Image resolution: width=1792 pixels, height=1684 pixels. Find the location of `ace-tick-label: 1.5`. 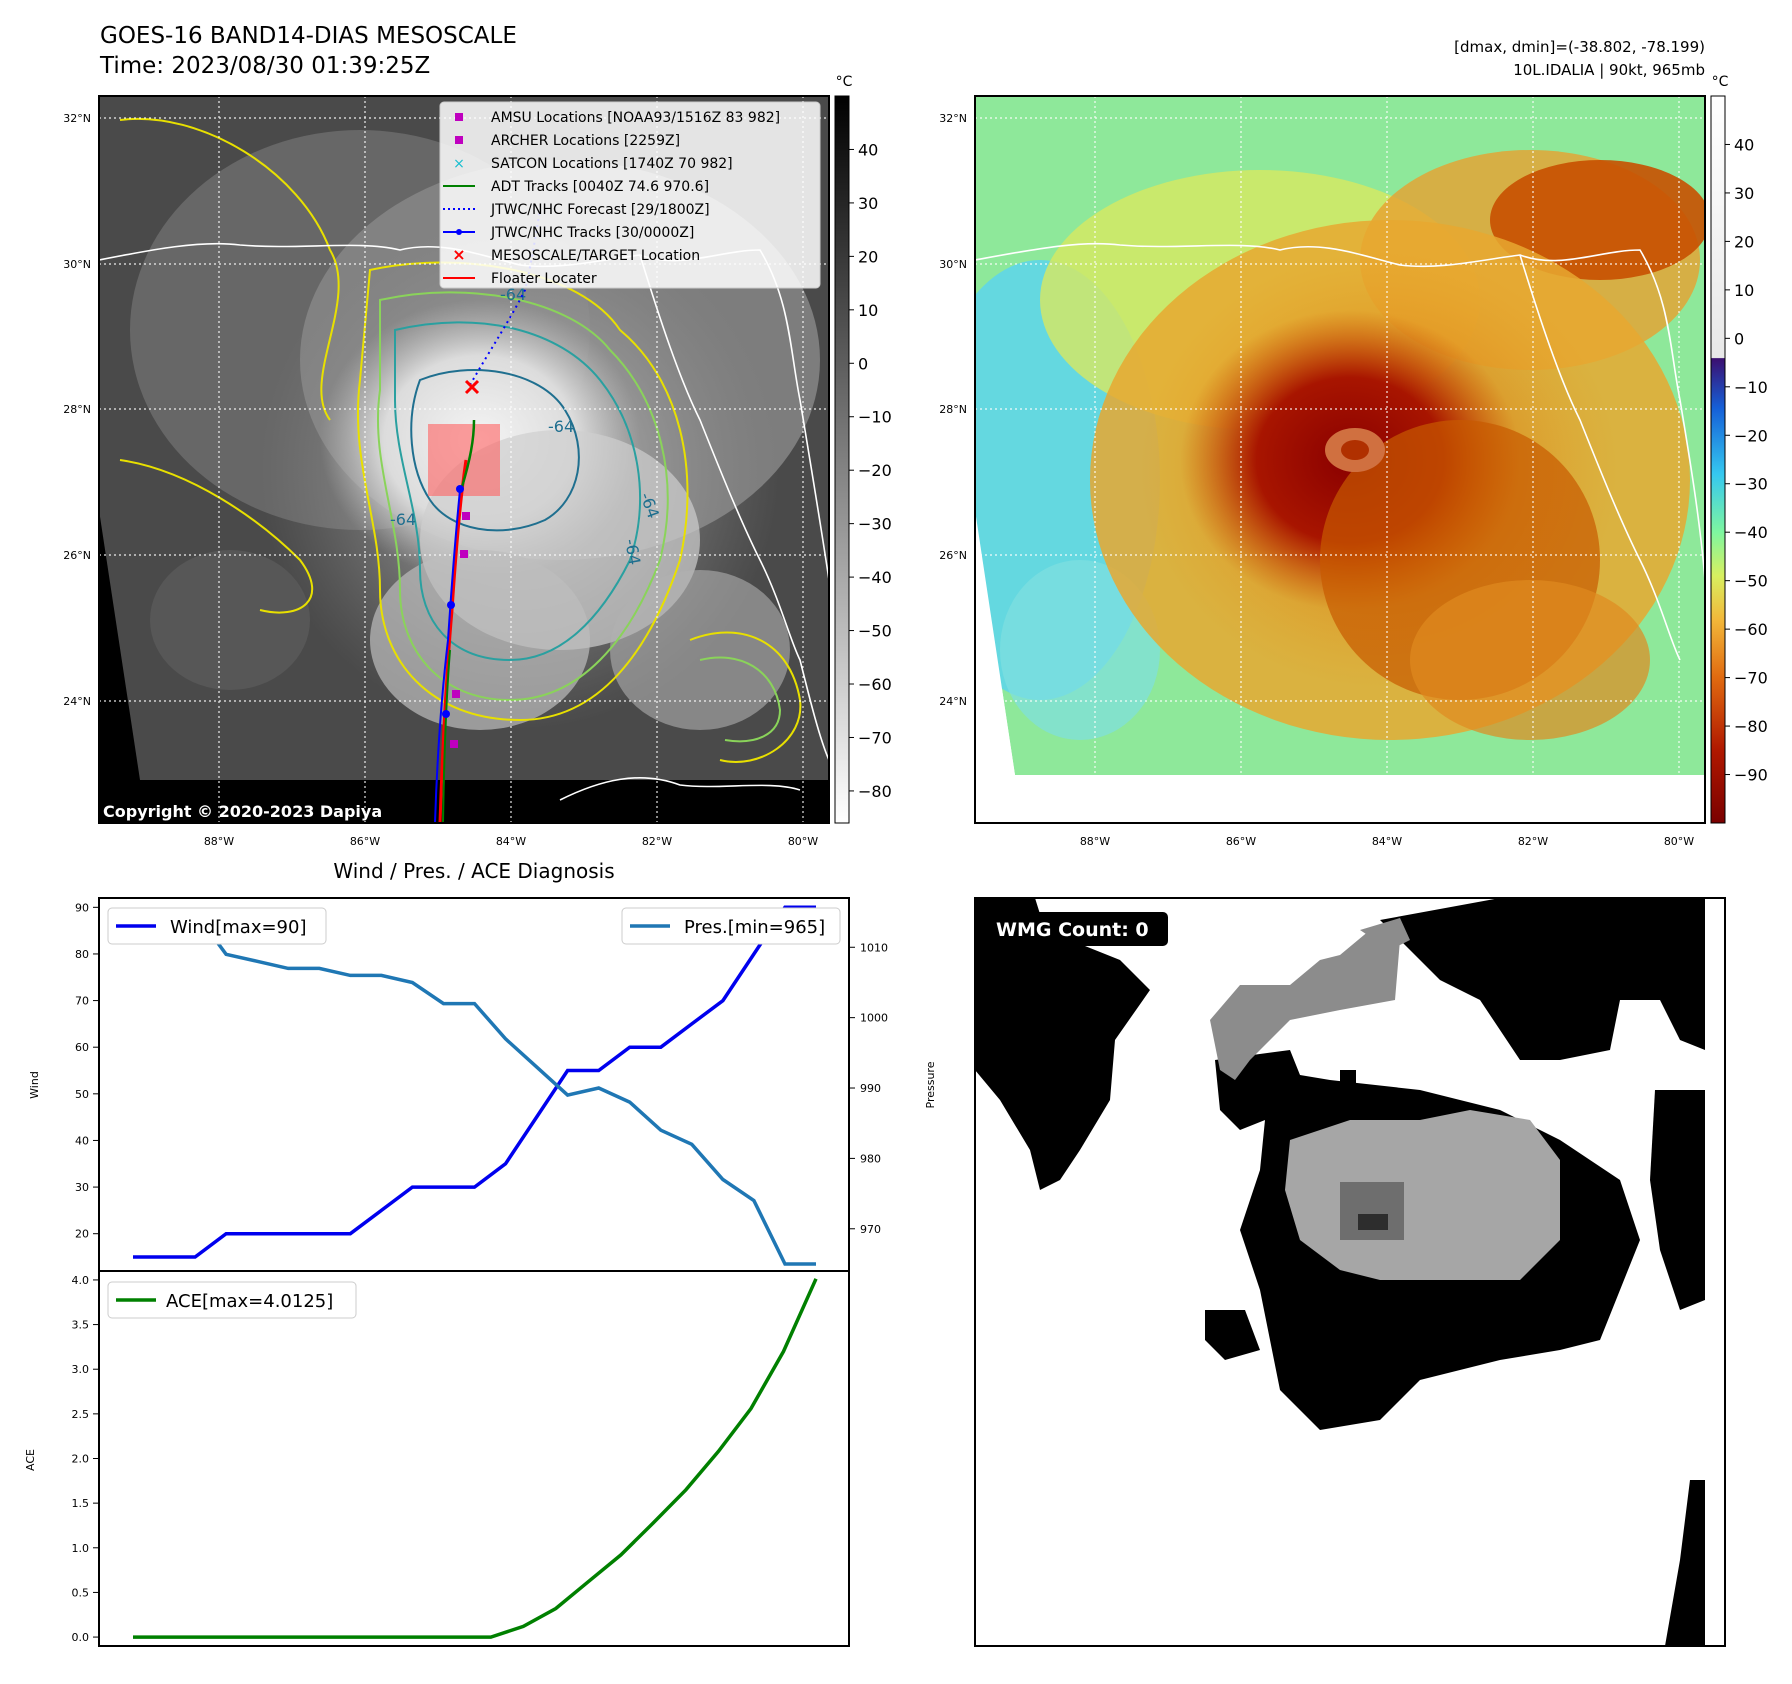

ace-tick-label: 1.5 is located at coordinates (81, 1503).